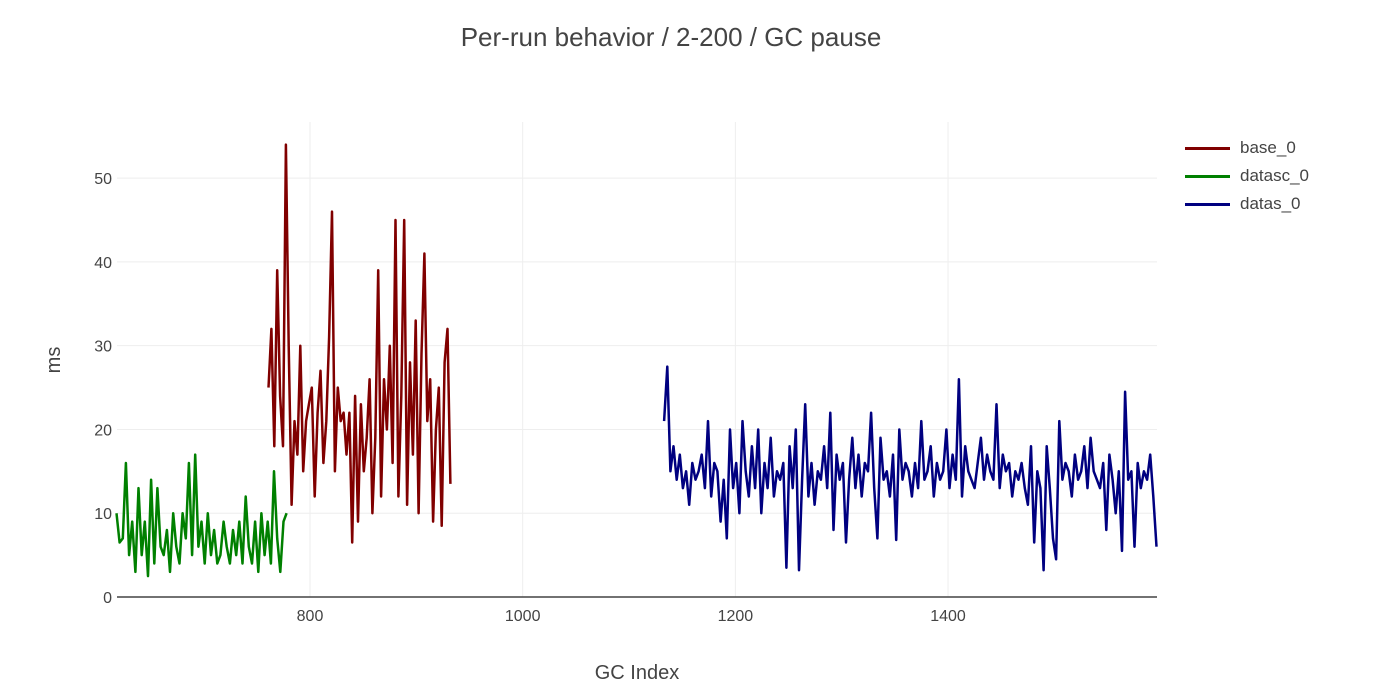  What do you see at coordinates (1274, 175) in the screenshot?
I see `legend-label: datasc_0` at bounding box center [1274, 175].